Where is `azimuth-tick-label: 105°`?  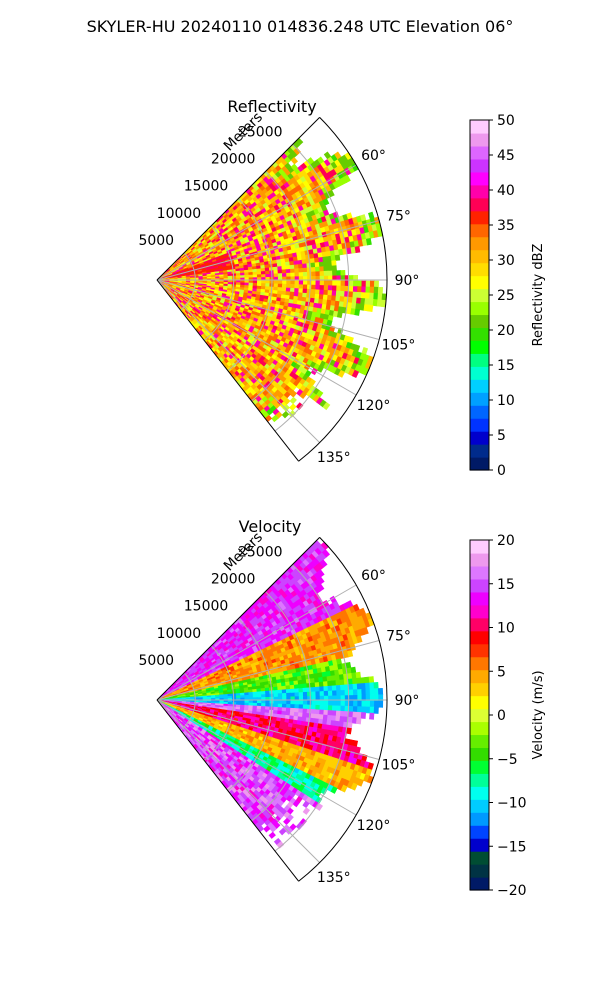 azimuth-tick-label: 105° is located at coordinates (399, 346).